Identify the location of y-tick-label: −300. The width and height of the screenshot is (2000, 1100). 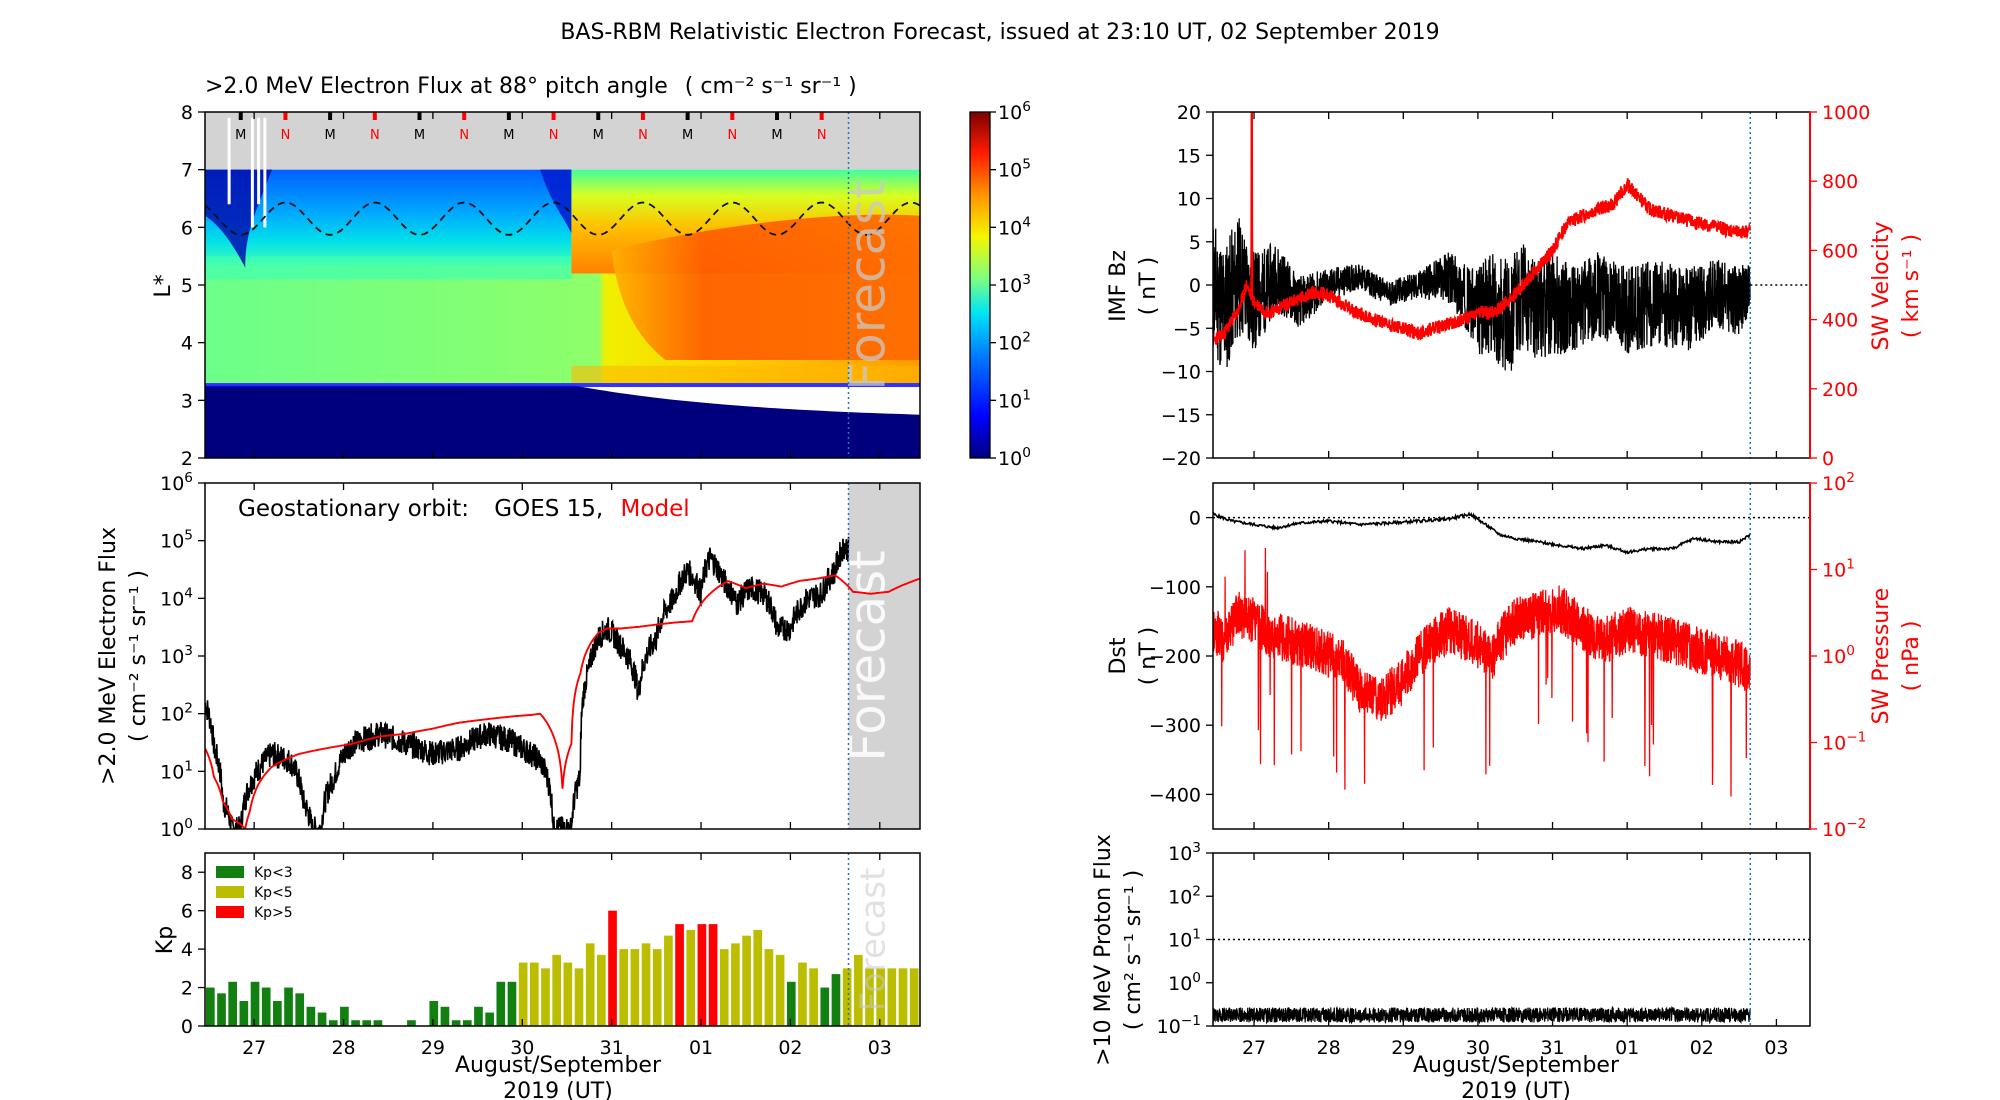
(1175, 726).